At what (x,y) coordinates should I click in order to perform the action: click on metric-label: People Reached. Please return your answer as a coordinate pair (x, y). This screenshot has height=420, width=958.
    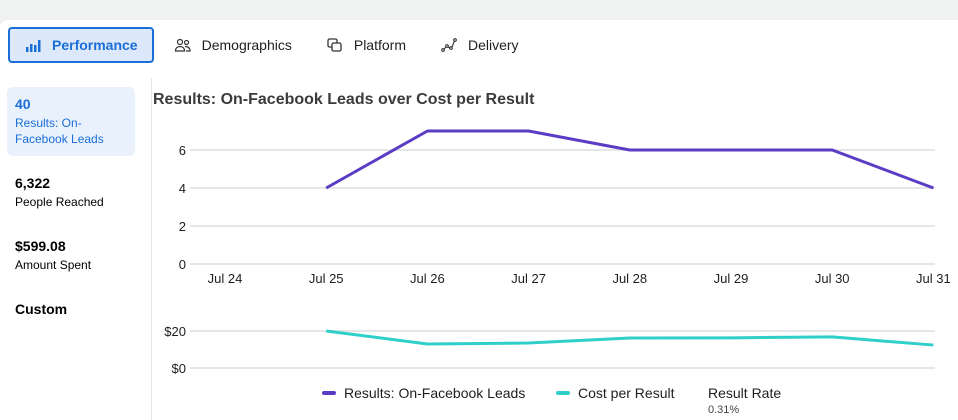
    Looking at the image, I should click on (59, 202).